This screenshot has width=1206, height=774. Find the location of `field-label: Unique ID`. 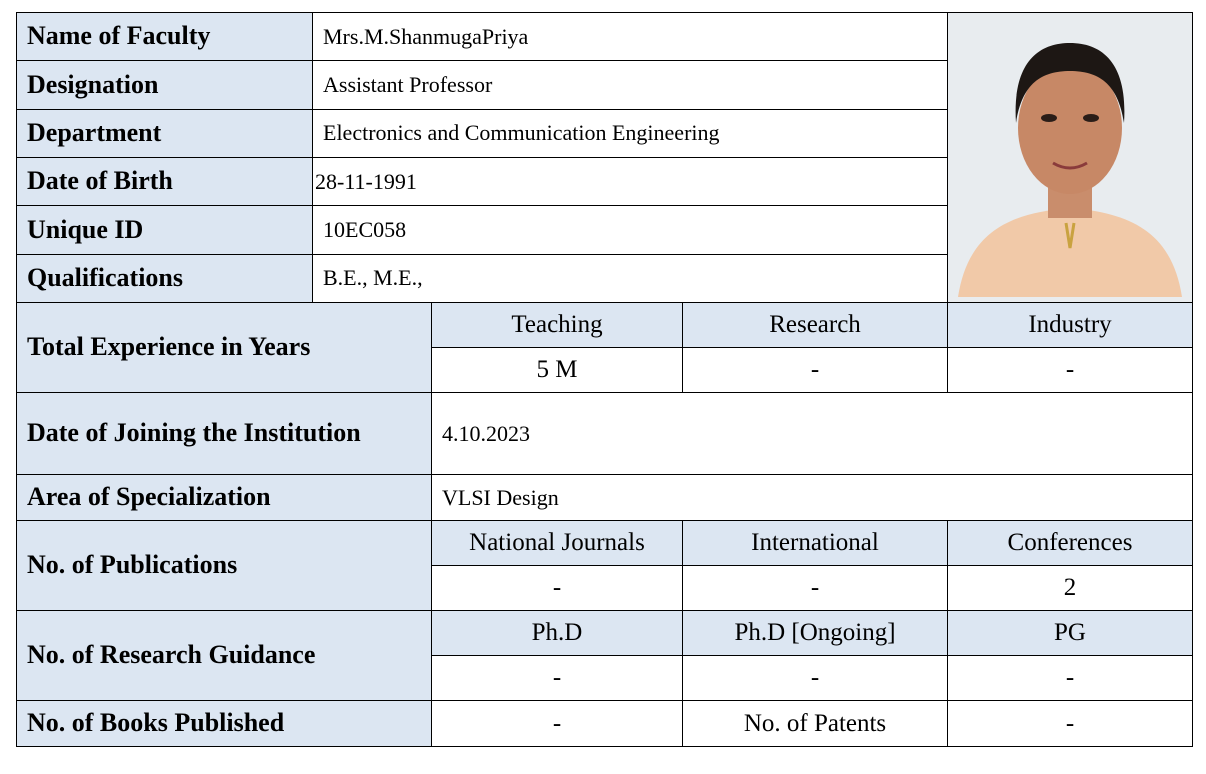

field-label: Unique ID is located at coordinates (164, 230).